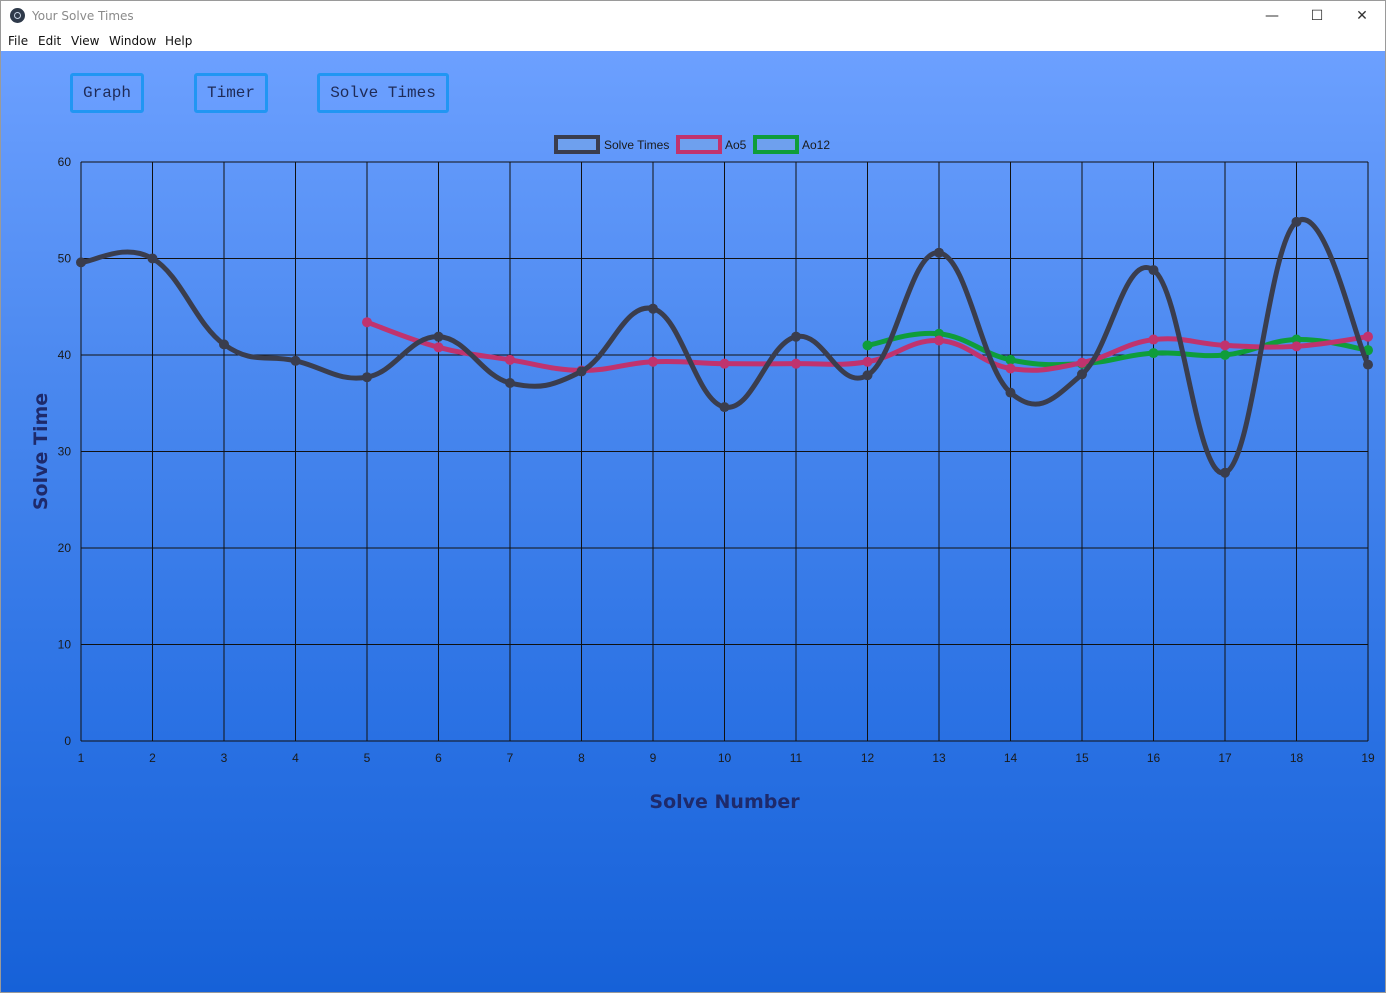 The width and height of the screenshot is (1386, 993). Describe the element at coordinates (724, 802) in the screenshot. I see `x-axis-title: Solve Number` at that location.